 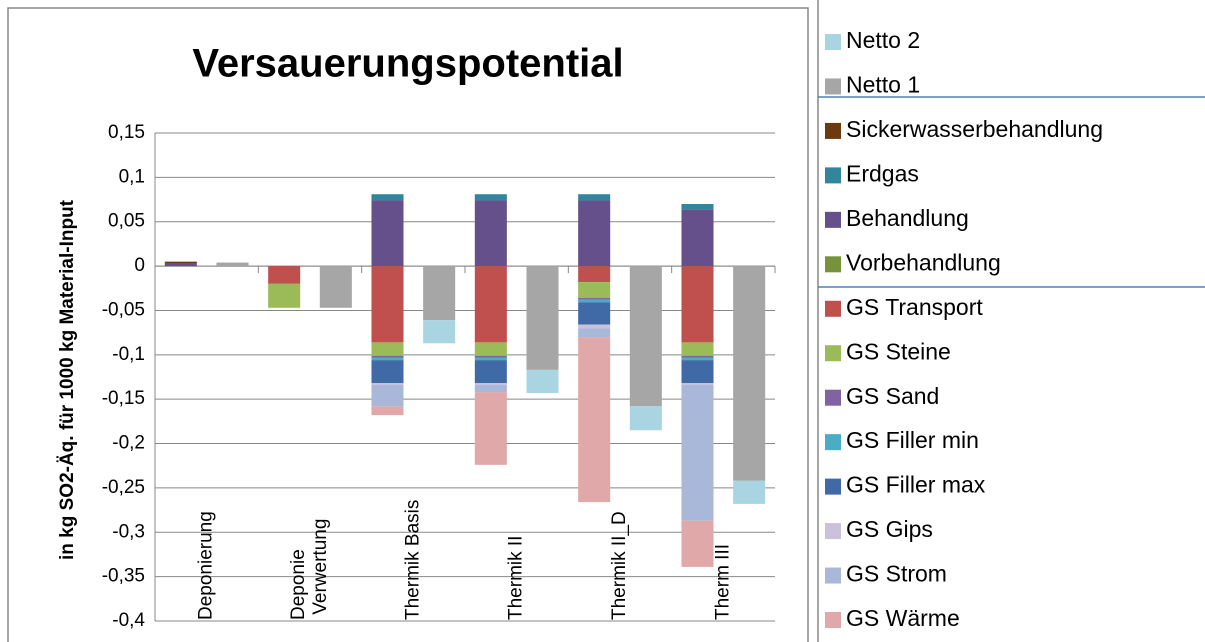 What do you see at coordinates (67, 379) in the screenshot?
I see `y-axis-label: in kg SO2-Äq. für 1000 kg Material-Input` at bounding box center [67, 379].